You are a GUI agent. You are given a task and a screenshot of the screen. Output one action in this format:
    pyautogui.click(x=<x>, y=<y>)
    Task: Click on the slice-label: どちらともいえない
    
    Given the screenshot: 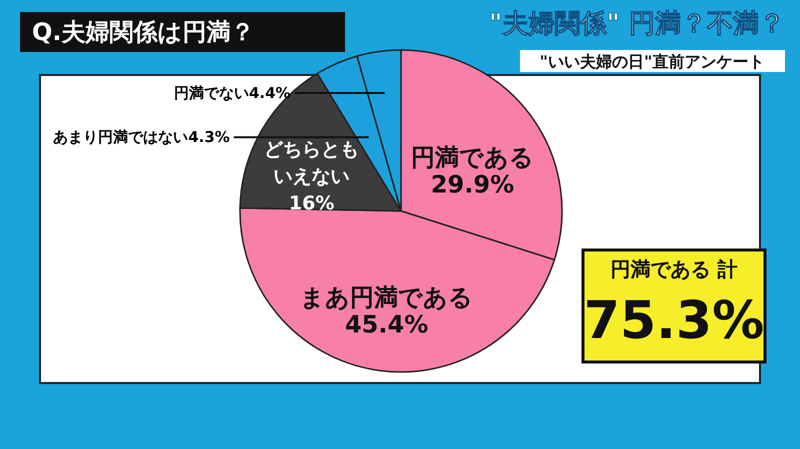 What is the action you would take?
    pyautogui.click(x=312, y=163)
    